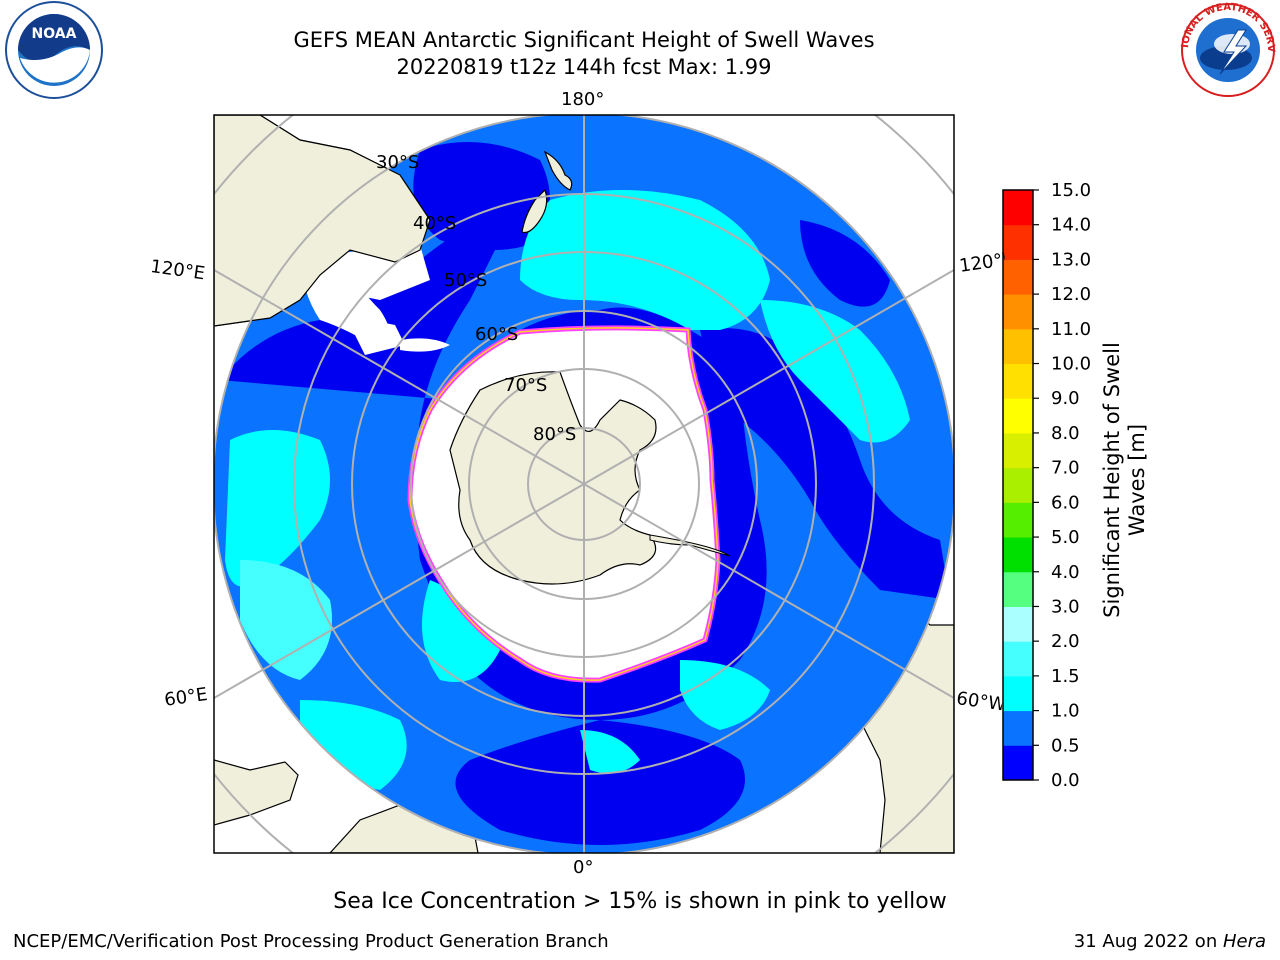 This screenshot has width=1280, height=960. Describe the element at coordinates (1065, 641) in the screenshot. I see `colorbar-tick-label: 2.0` at that location.